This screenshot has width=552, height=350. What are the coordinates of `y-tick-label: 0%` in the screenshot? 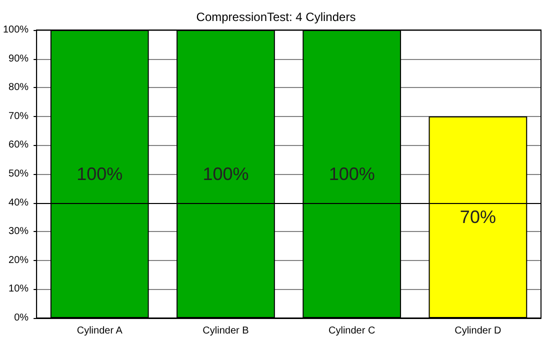 It's located at (21, 318).